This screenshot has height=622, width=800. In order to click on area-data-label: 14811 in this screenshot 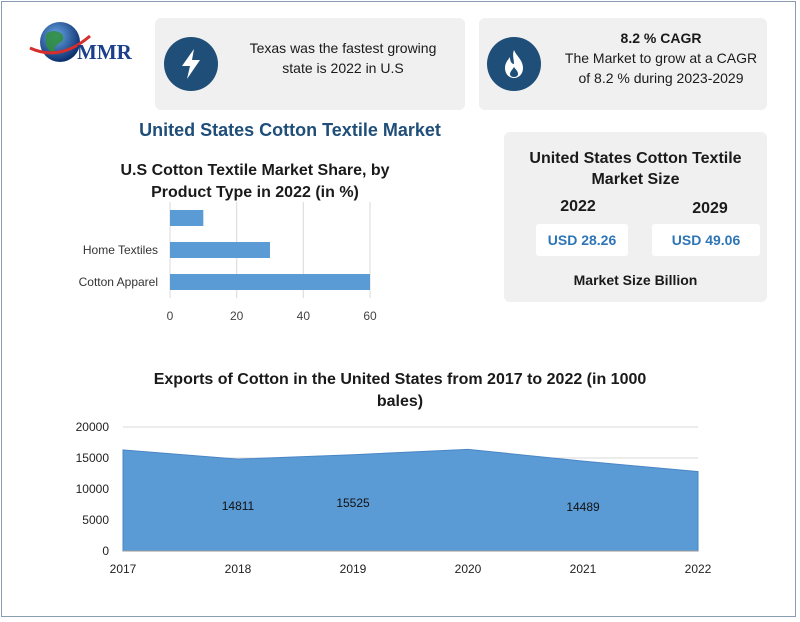, I will do `click(238, 506)`.